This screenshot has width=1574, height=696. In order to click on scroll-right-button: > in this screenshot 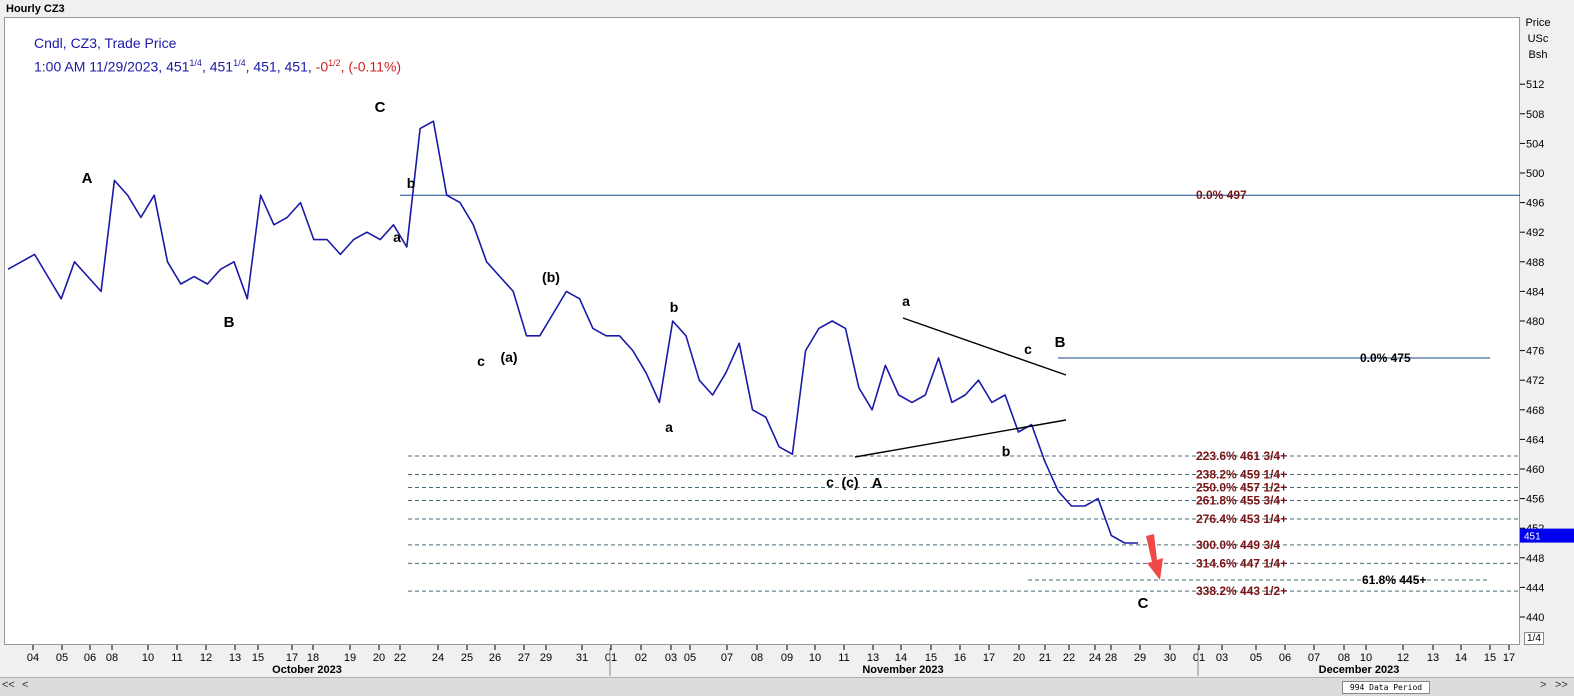, I will do `click(1543, 685)`.